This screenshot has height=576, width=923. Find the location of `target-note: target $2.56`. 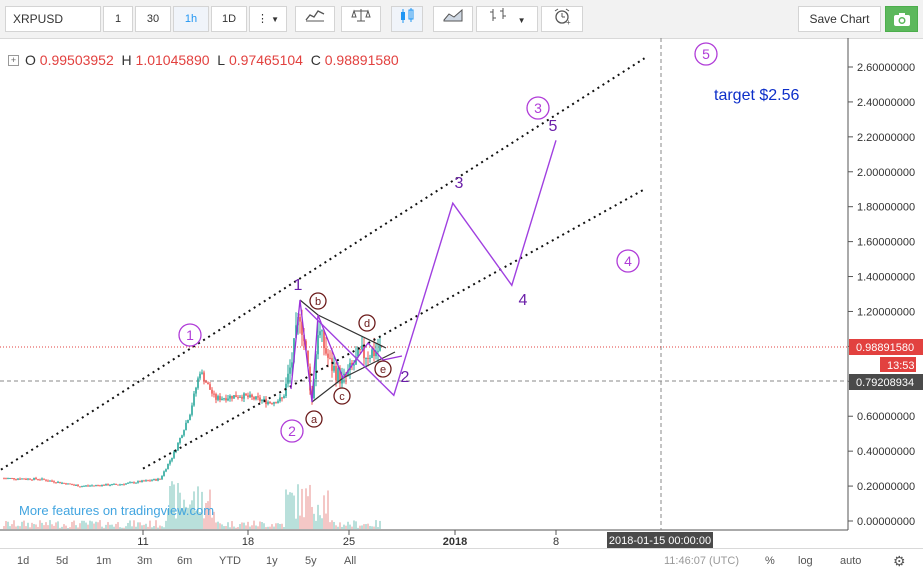

target-note: target $2.56 is located at coordinates (757, 95).